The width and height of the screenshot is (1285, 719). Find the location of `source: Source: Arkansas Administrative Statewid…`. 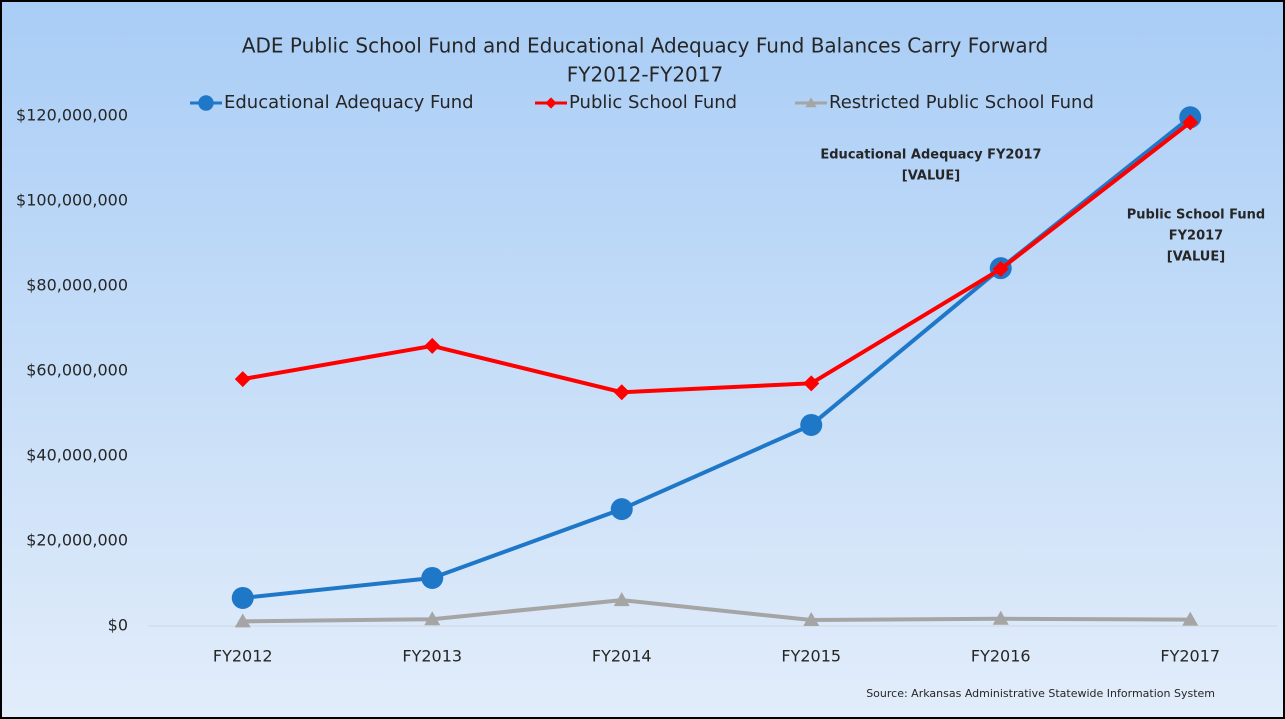

source: Source: Arkansas Administrative Statewid… is located at coordinates (1040, 693).